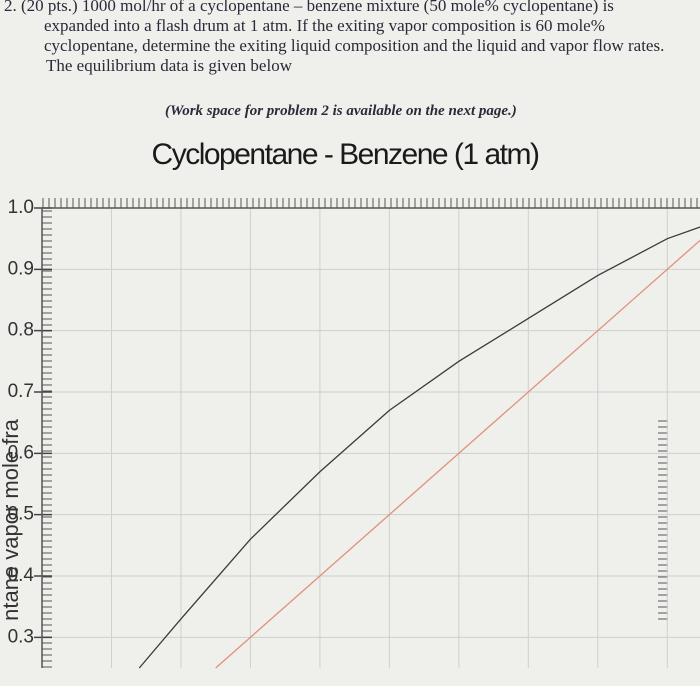  I want to click on y-tick-label: 0.6, so click(21, 452).